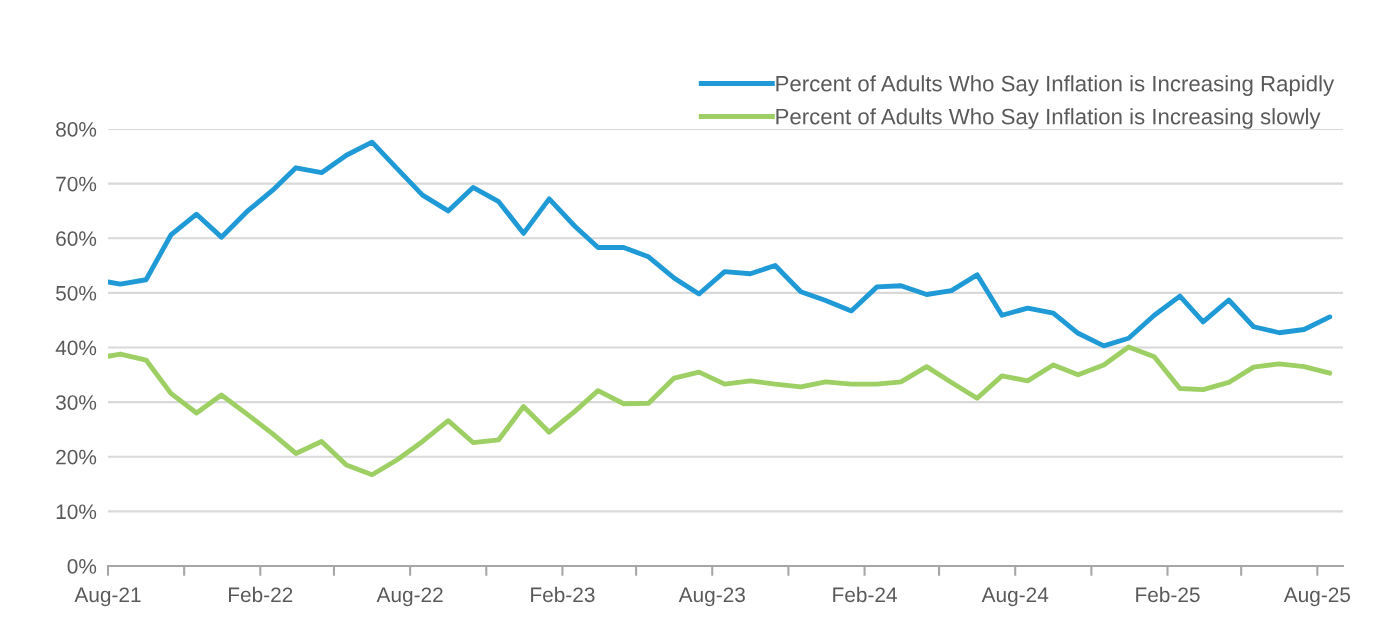 The image size is (1388, 640). What do you see at coordinates (1317, 597) in the screenshot?
I see `x-tick-label: Aug-25` at bounding box center [1317, 597].